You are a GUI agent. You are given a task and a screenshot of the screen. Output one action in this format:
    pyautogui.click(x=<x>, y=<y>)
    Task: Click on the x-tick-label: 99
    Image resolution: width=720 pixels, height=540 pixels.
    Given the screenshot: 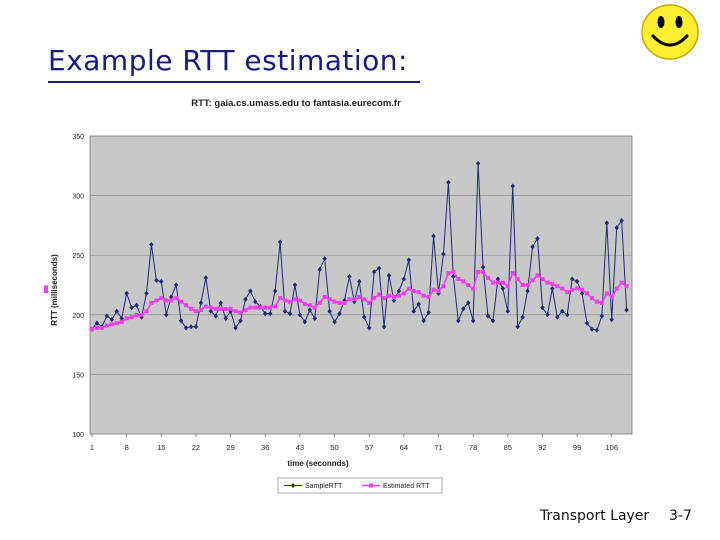 What is the action you would take?
    pyautogui.click(x=577, y=447)
    